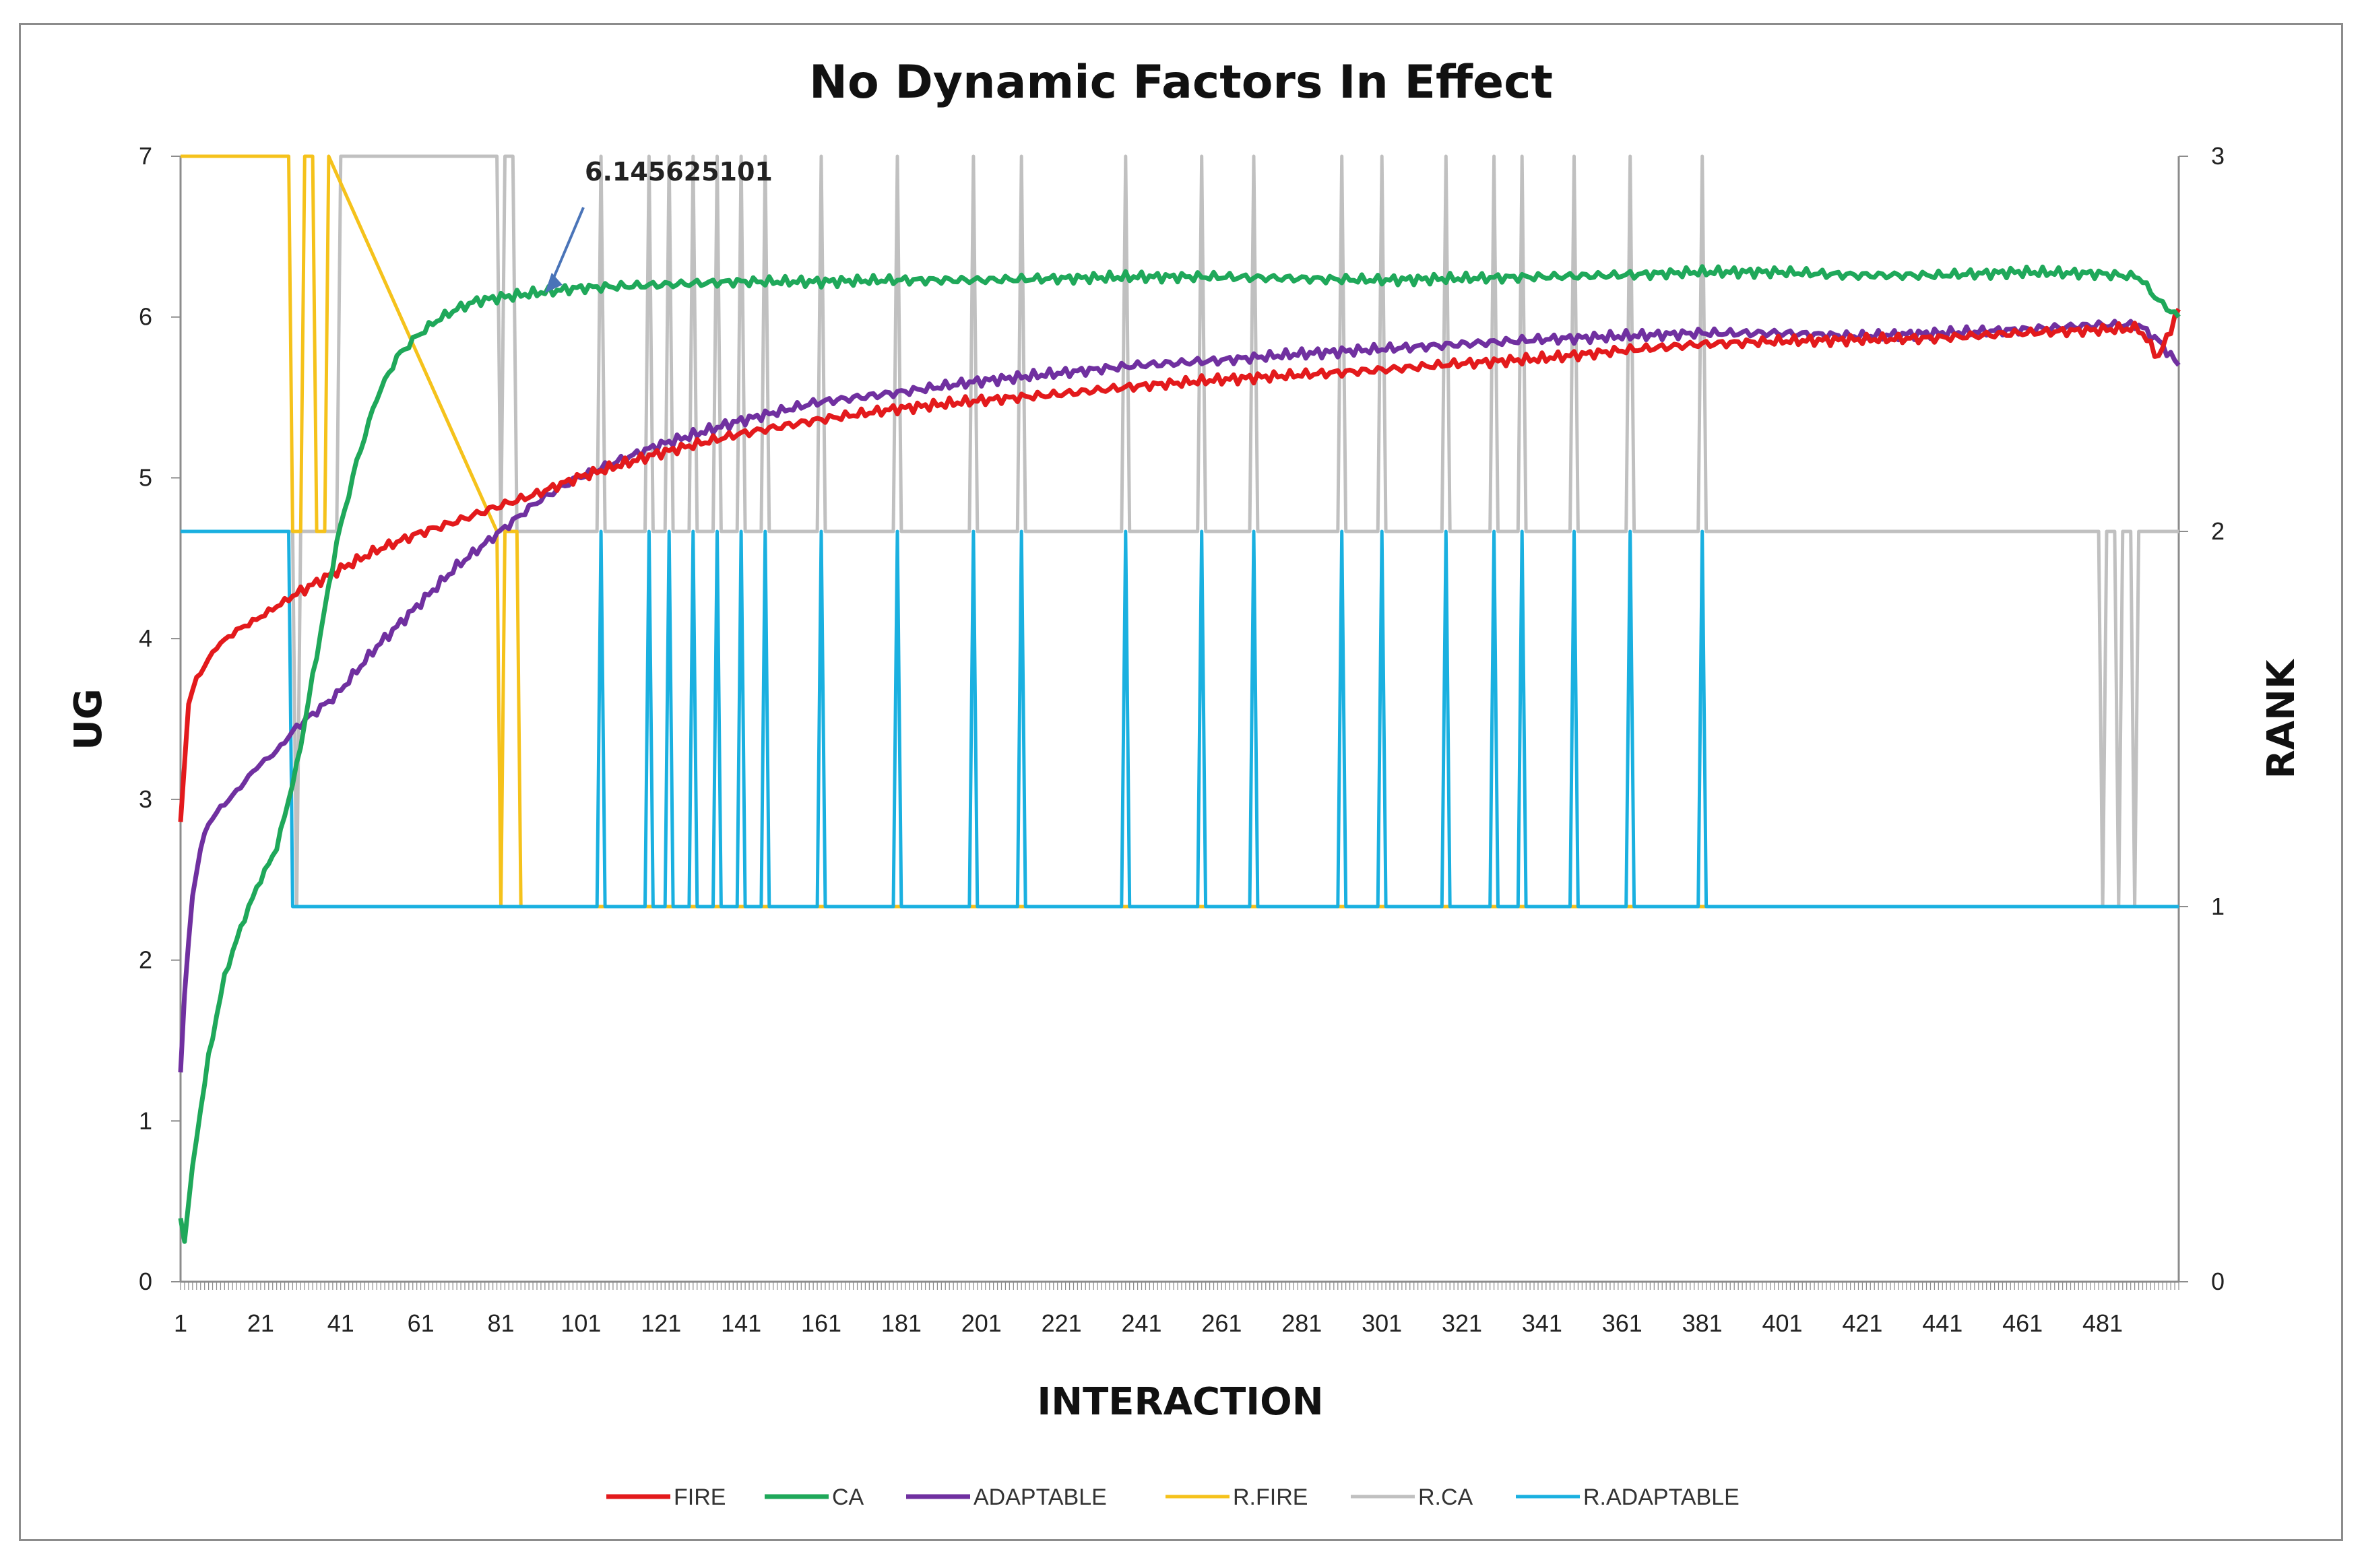 This screenshot has width=2362, height=1568. What do you see at coordinates (1462, 1323) in the screenshot?
I see `x-tick-label: 321` at bounding box center [1462, 1323].